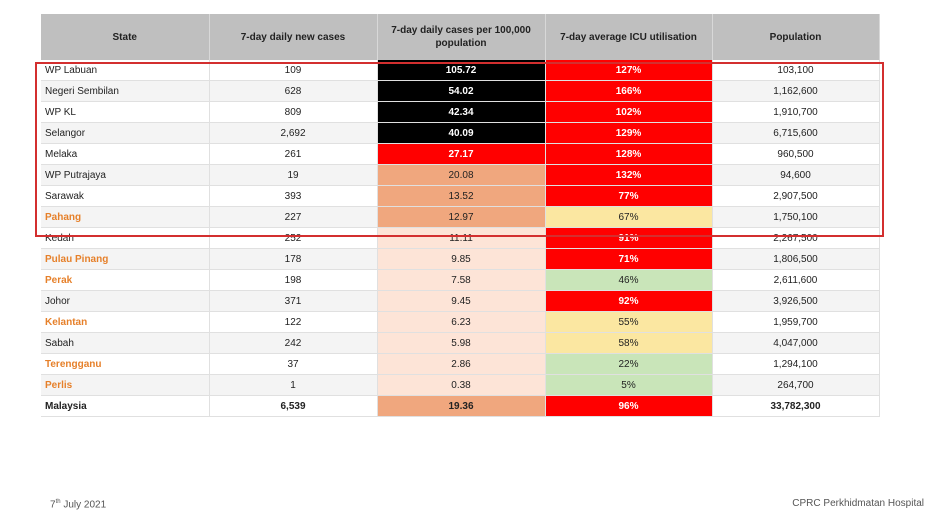 The image size is (932, 520). What do you see at coordinates (293, 154) in the screenshot?
I see `cases-cell: 261` at bounding box center [293, 154].